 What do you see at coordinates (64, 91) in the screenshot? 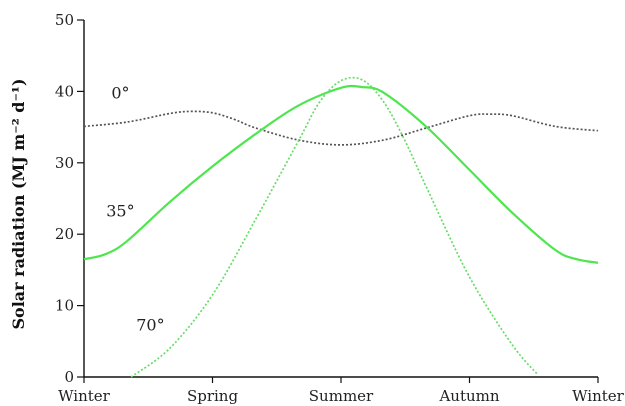
I see `y-tick-label: 40` at bounding box center [64, 91].